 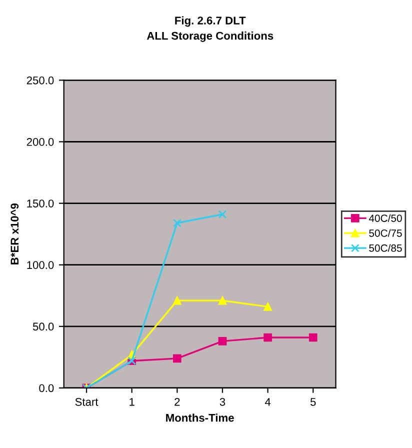 I want to click on y-tick-label: 0.0, so click(x=46, y=388).